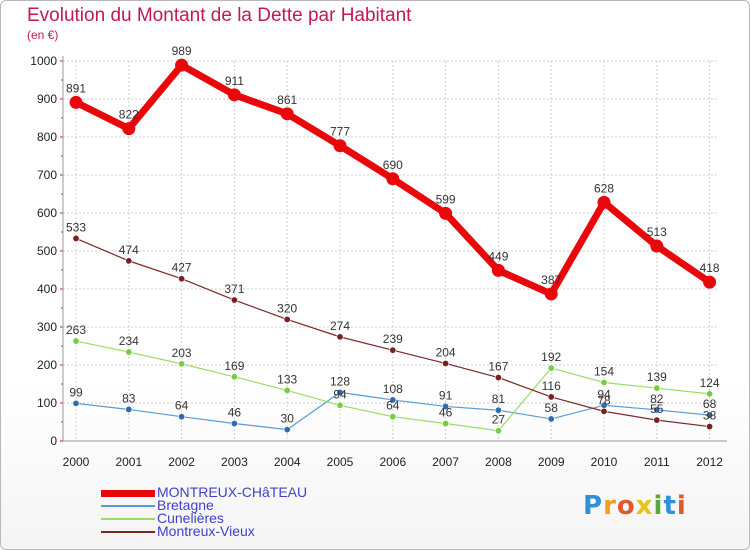 The height and width of the screenshot is (550, 750). Describe the element at coordinates (499, 420) in the screenshot. I see `data-label: 27` at that location.